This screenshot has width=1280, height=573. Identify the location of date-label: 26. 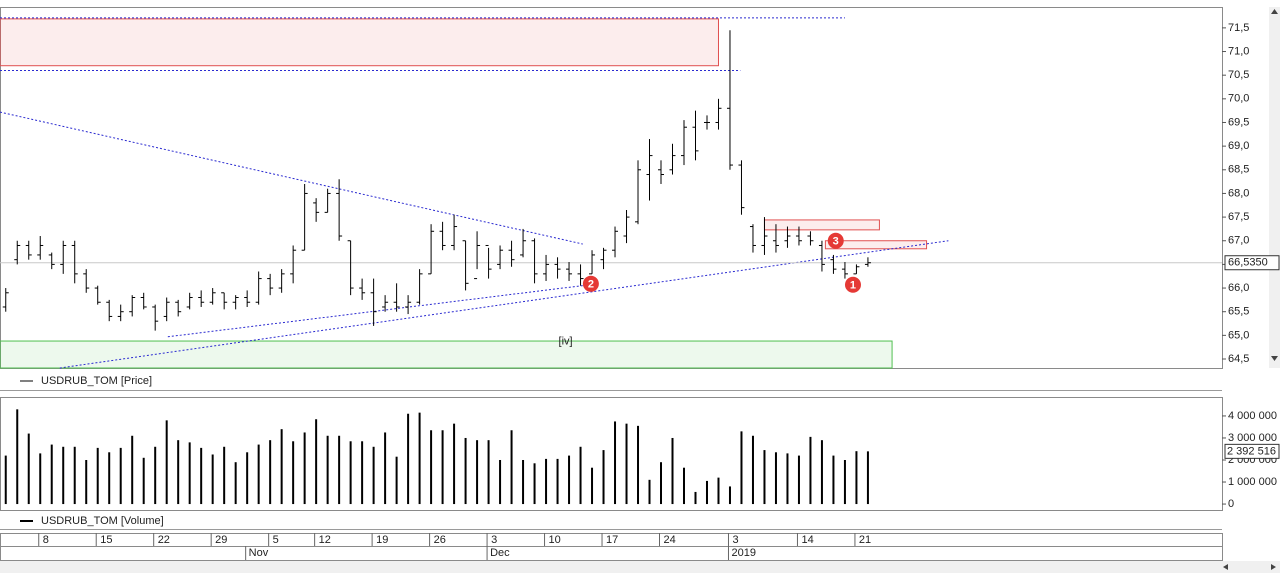
(440, 540).